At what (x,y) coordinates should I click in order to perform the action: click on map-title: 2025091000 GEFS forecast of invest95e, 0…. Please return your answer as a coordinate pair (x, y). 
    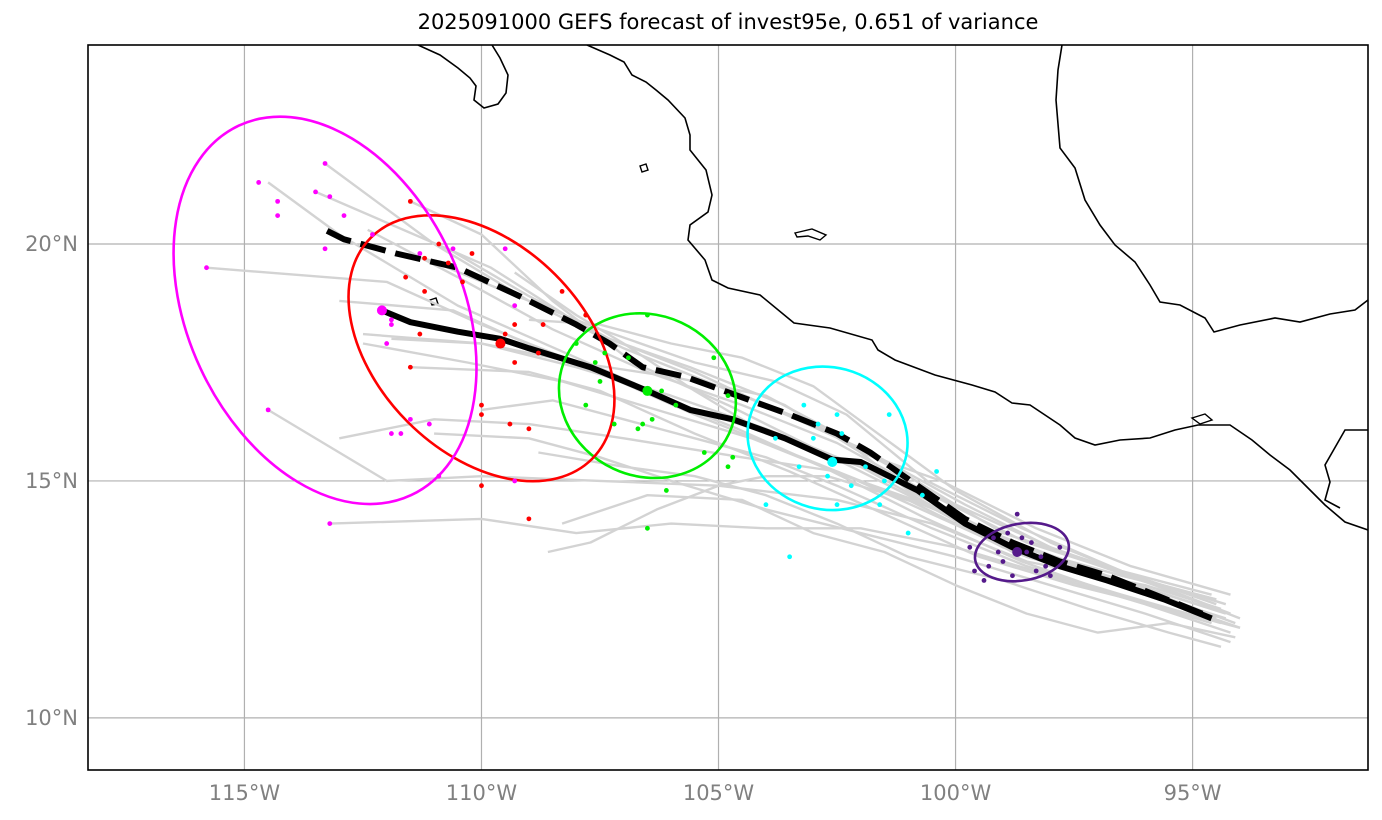
    Looking at the image, I should click on (728, 22).